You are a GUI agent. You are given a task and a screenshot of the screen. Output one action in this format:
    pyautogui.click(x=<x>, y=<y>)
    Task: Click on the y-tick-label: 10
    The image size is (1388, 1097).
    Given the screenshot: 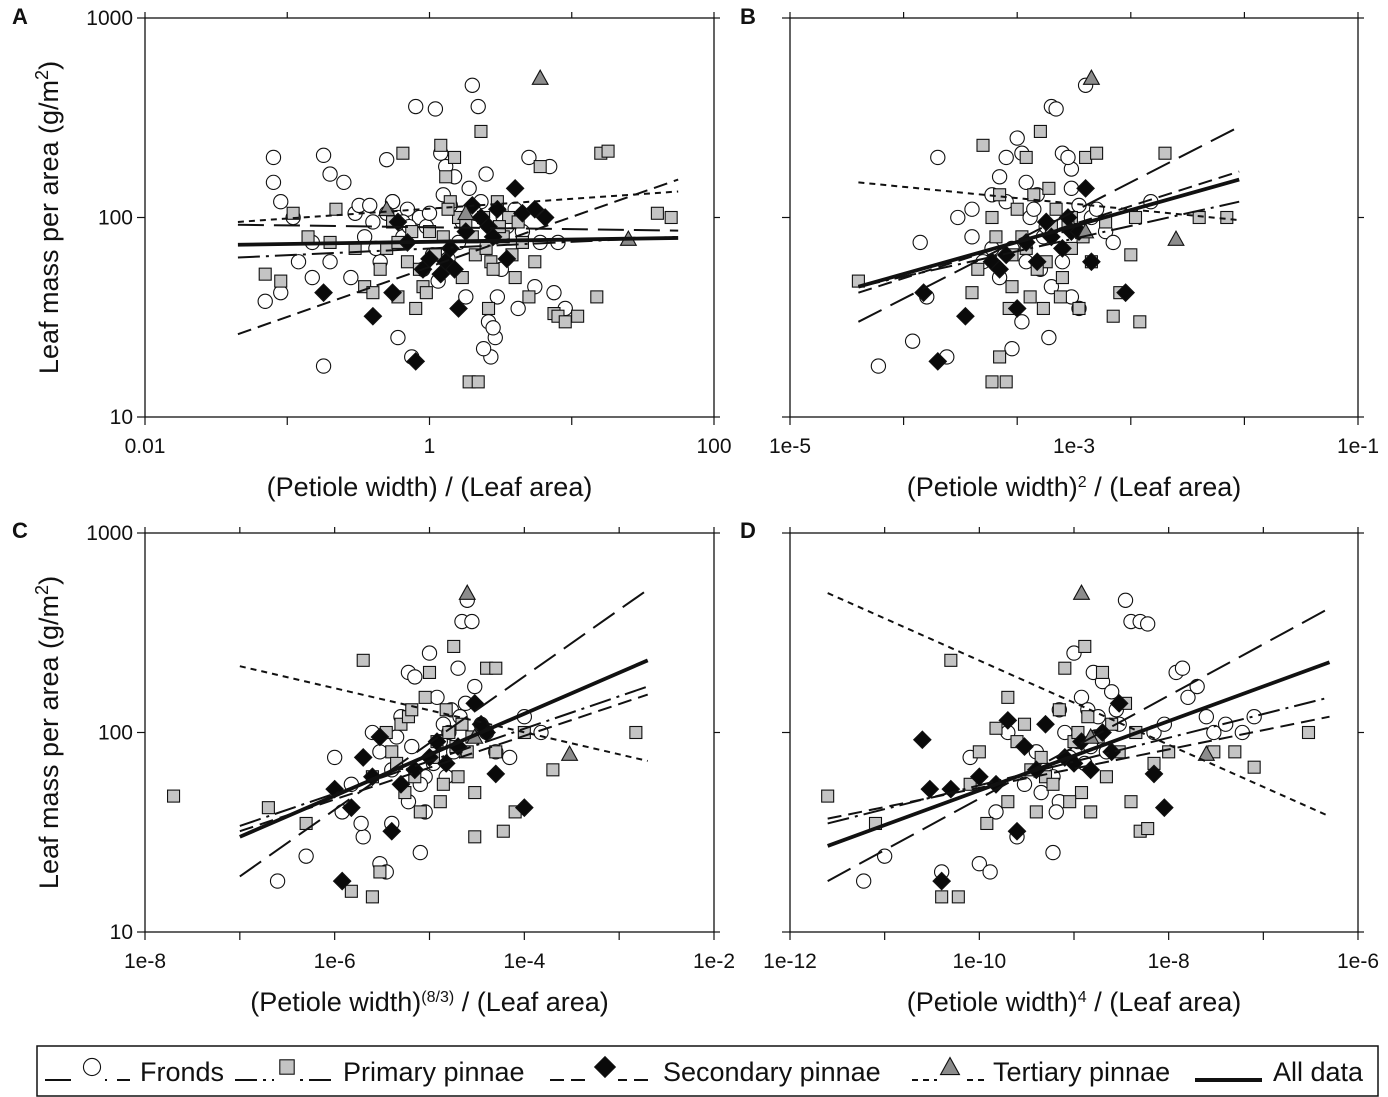 What is the action you would take?
    pyautogui.click(x=121, y=417)
    